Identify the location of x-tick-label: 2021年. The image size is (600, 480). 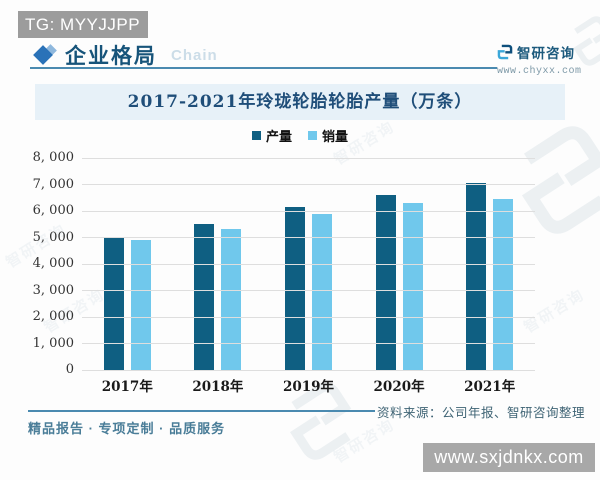
(490, 387).